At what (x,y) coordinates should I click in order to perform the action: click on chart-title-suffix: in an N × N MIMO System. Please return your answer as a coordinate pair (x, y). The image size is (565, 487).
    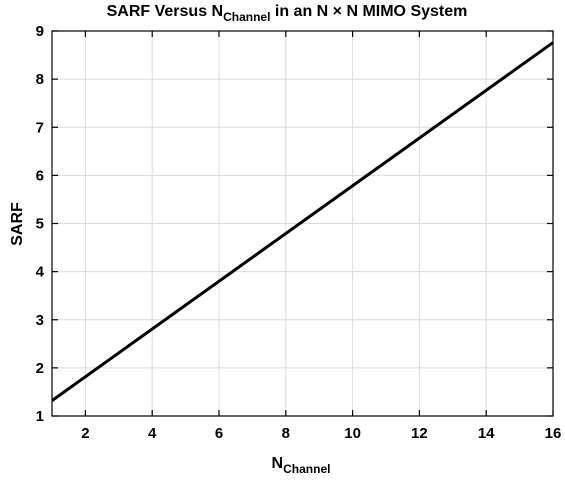
    Looking at the image, I should click on (368, 11).